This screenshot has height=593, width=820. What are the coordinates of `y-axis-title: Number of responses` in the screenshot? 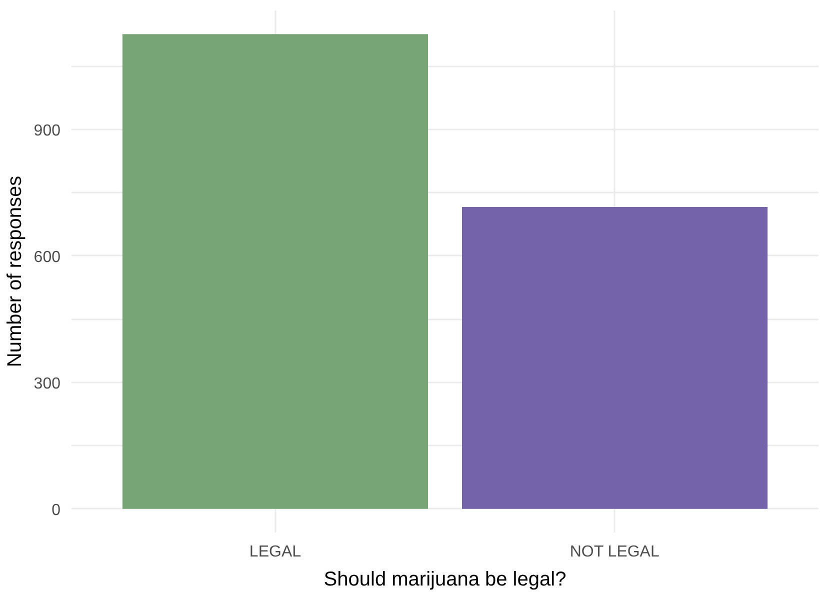 It's located at (15, 272).